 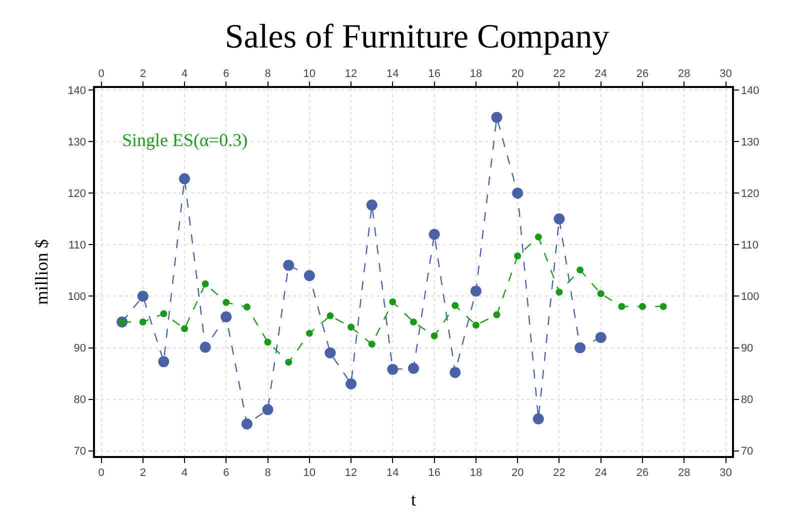 What do you see at coordinates (750, 194) in the screenshot?
I see `y2-tick-label: 120` at bounding box center [750, 194].